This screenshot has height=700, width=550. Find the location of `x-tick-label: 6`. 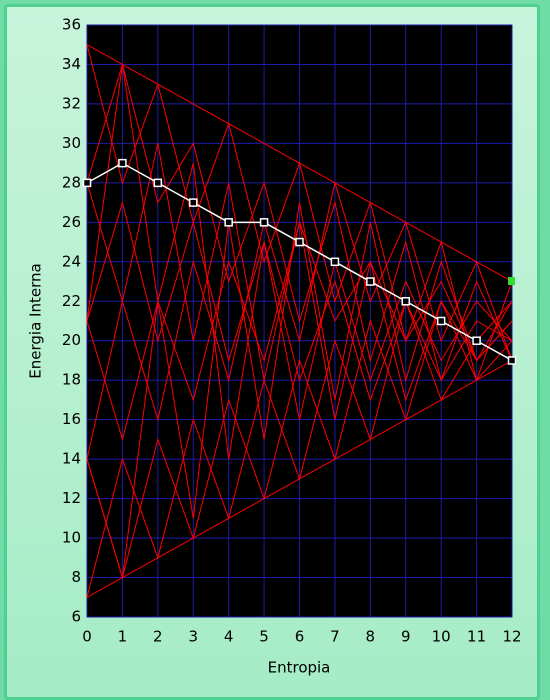

x-tick-label: 6 is located at coordinates (300, 637).